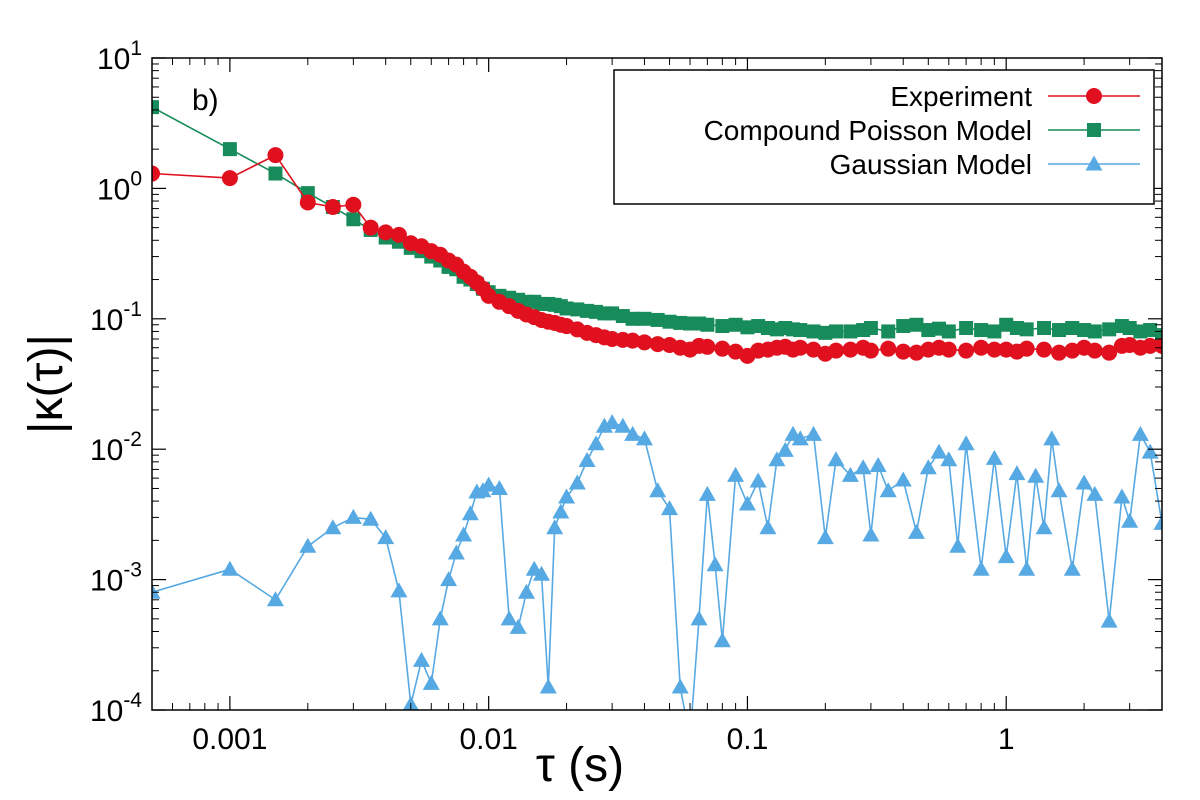  What do you see at coordinates (116, 708) in the screenshot?
I see `y-tick-label: 10⁻⁴` at bounding box center [116, 708].